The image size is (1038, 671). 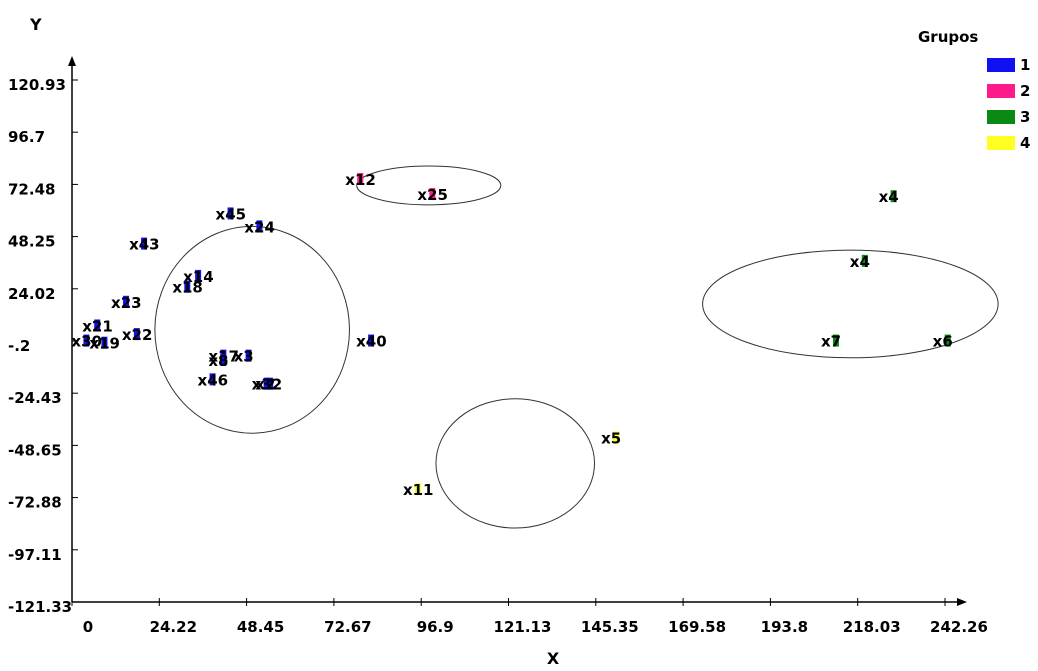 What do you see at coordinates (244, 357) in the screenshot?
I see `point-label-x3: x3` at bounding box center [244, 357].